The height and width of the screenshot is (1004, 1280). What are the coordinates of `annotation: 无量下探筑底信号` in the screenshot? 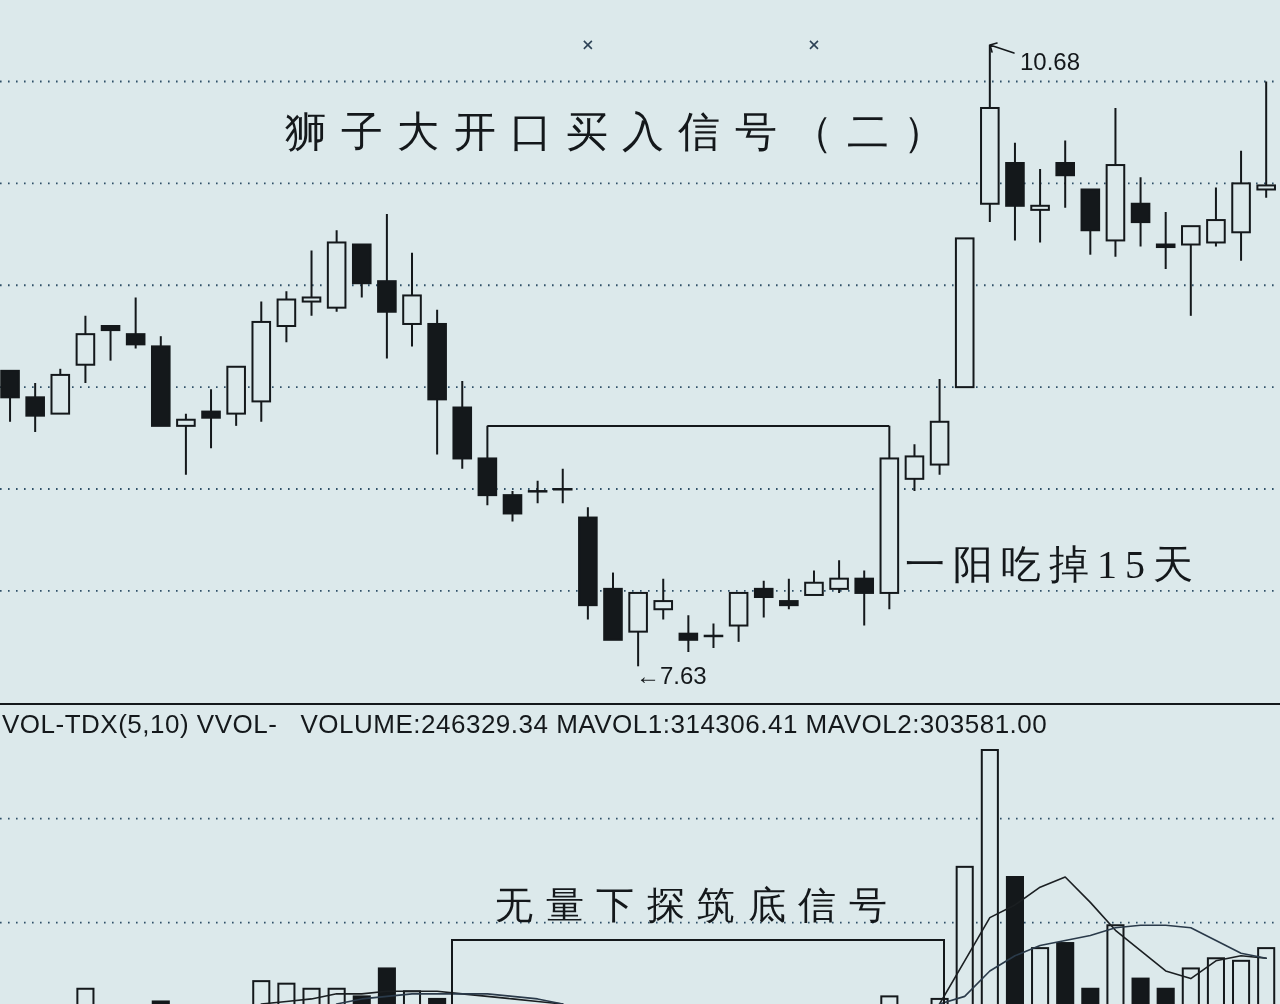 It's located at (697, 905).